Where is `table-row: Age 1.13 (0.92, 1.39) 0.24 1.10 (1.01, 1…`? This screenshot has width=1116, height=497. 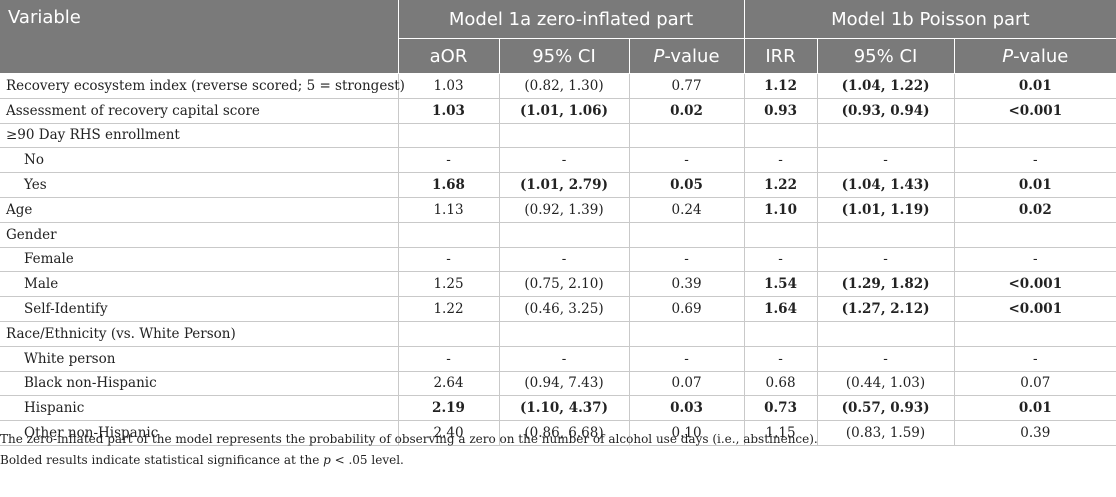
table-row: Age 1.13 (0.92, 1.39) 0.24 1.10 (1.01, 1… is located at coordinates (558, 210).